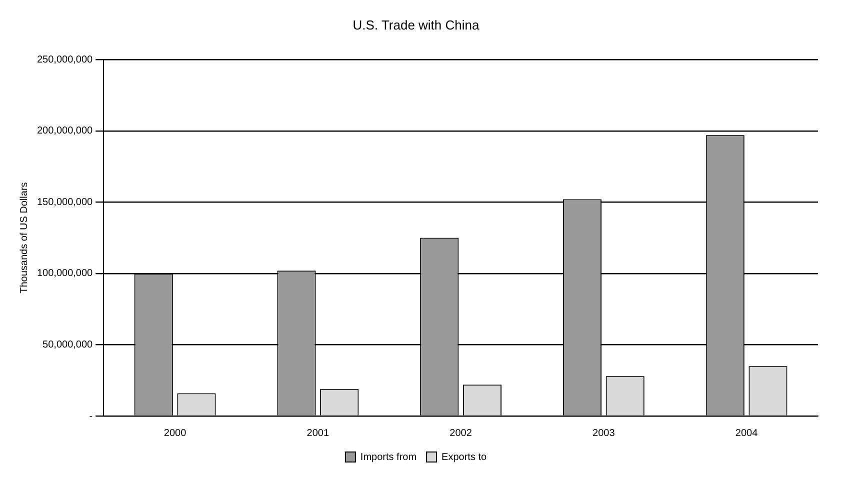 The image size is (846, 484). Describe the element at coordinates (68, 344) in the screenshot. I see `y-tick-label: 50,000,000` at that location.